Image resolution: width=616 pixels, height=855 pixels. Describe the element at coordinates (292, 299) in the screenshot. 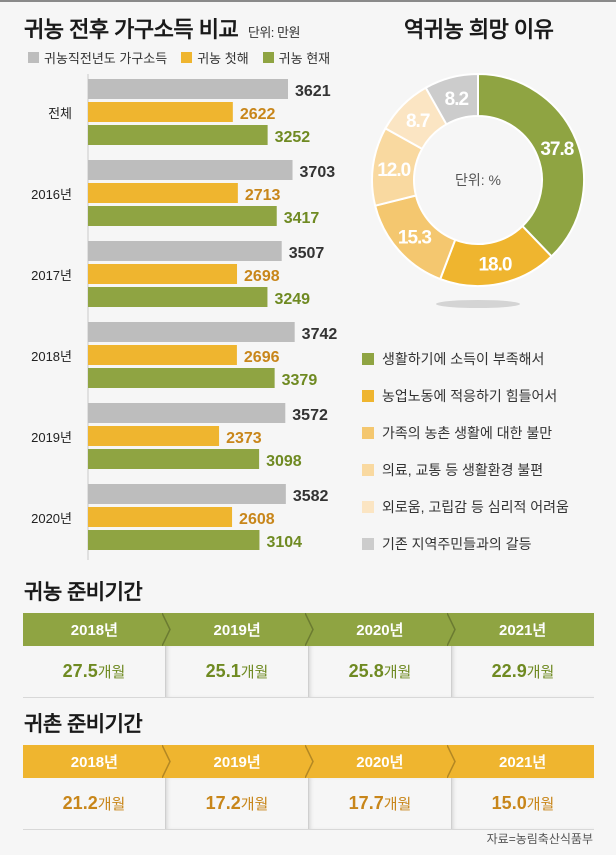

I see `bar-value-label: 3249` at that location.